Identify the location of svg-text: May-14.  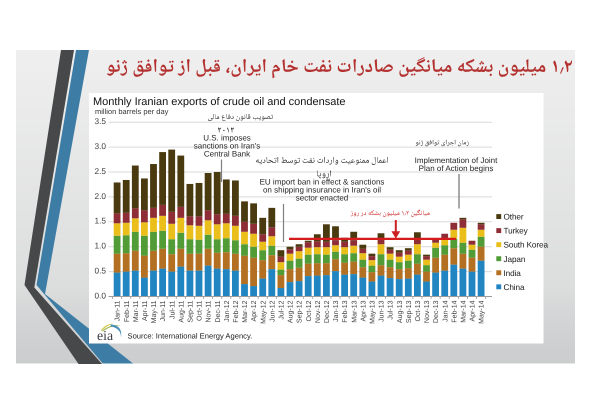
(482, 311).